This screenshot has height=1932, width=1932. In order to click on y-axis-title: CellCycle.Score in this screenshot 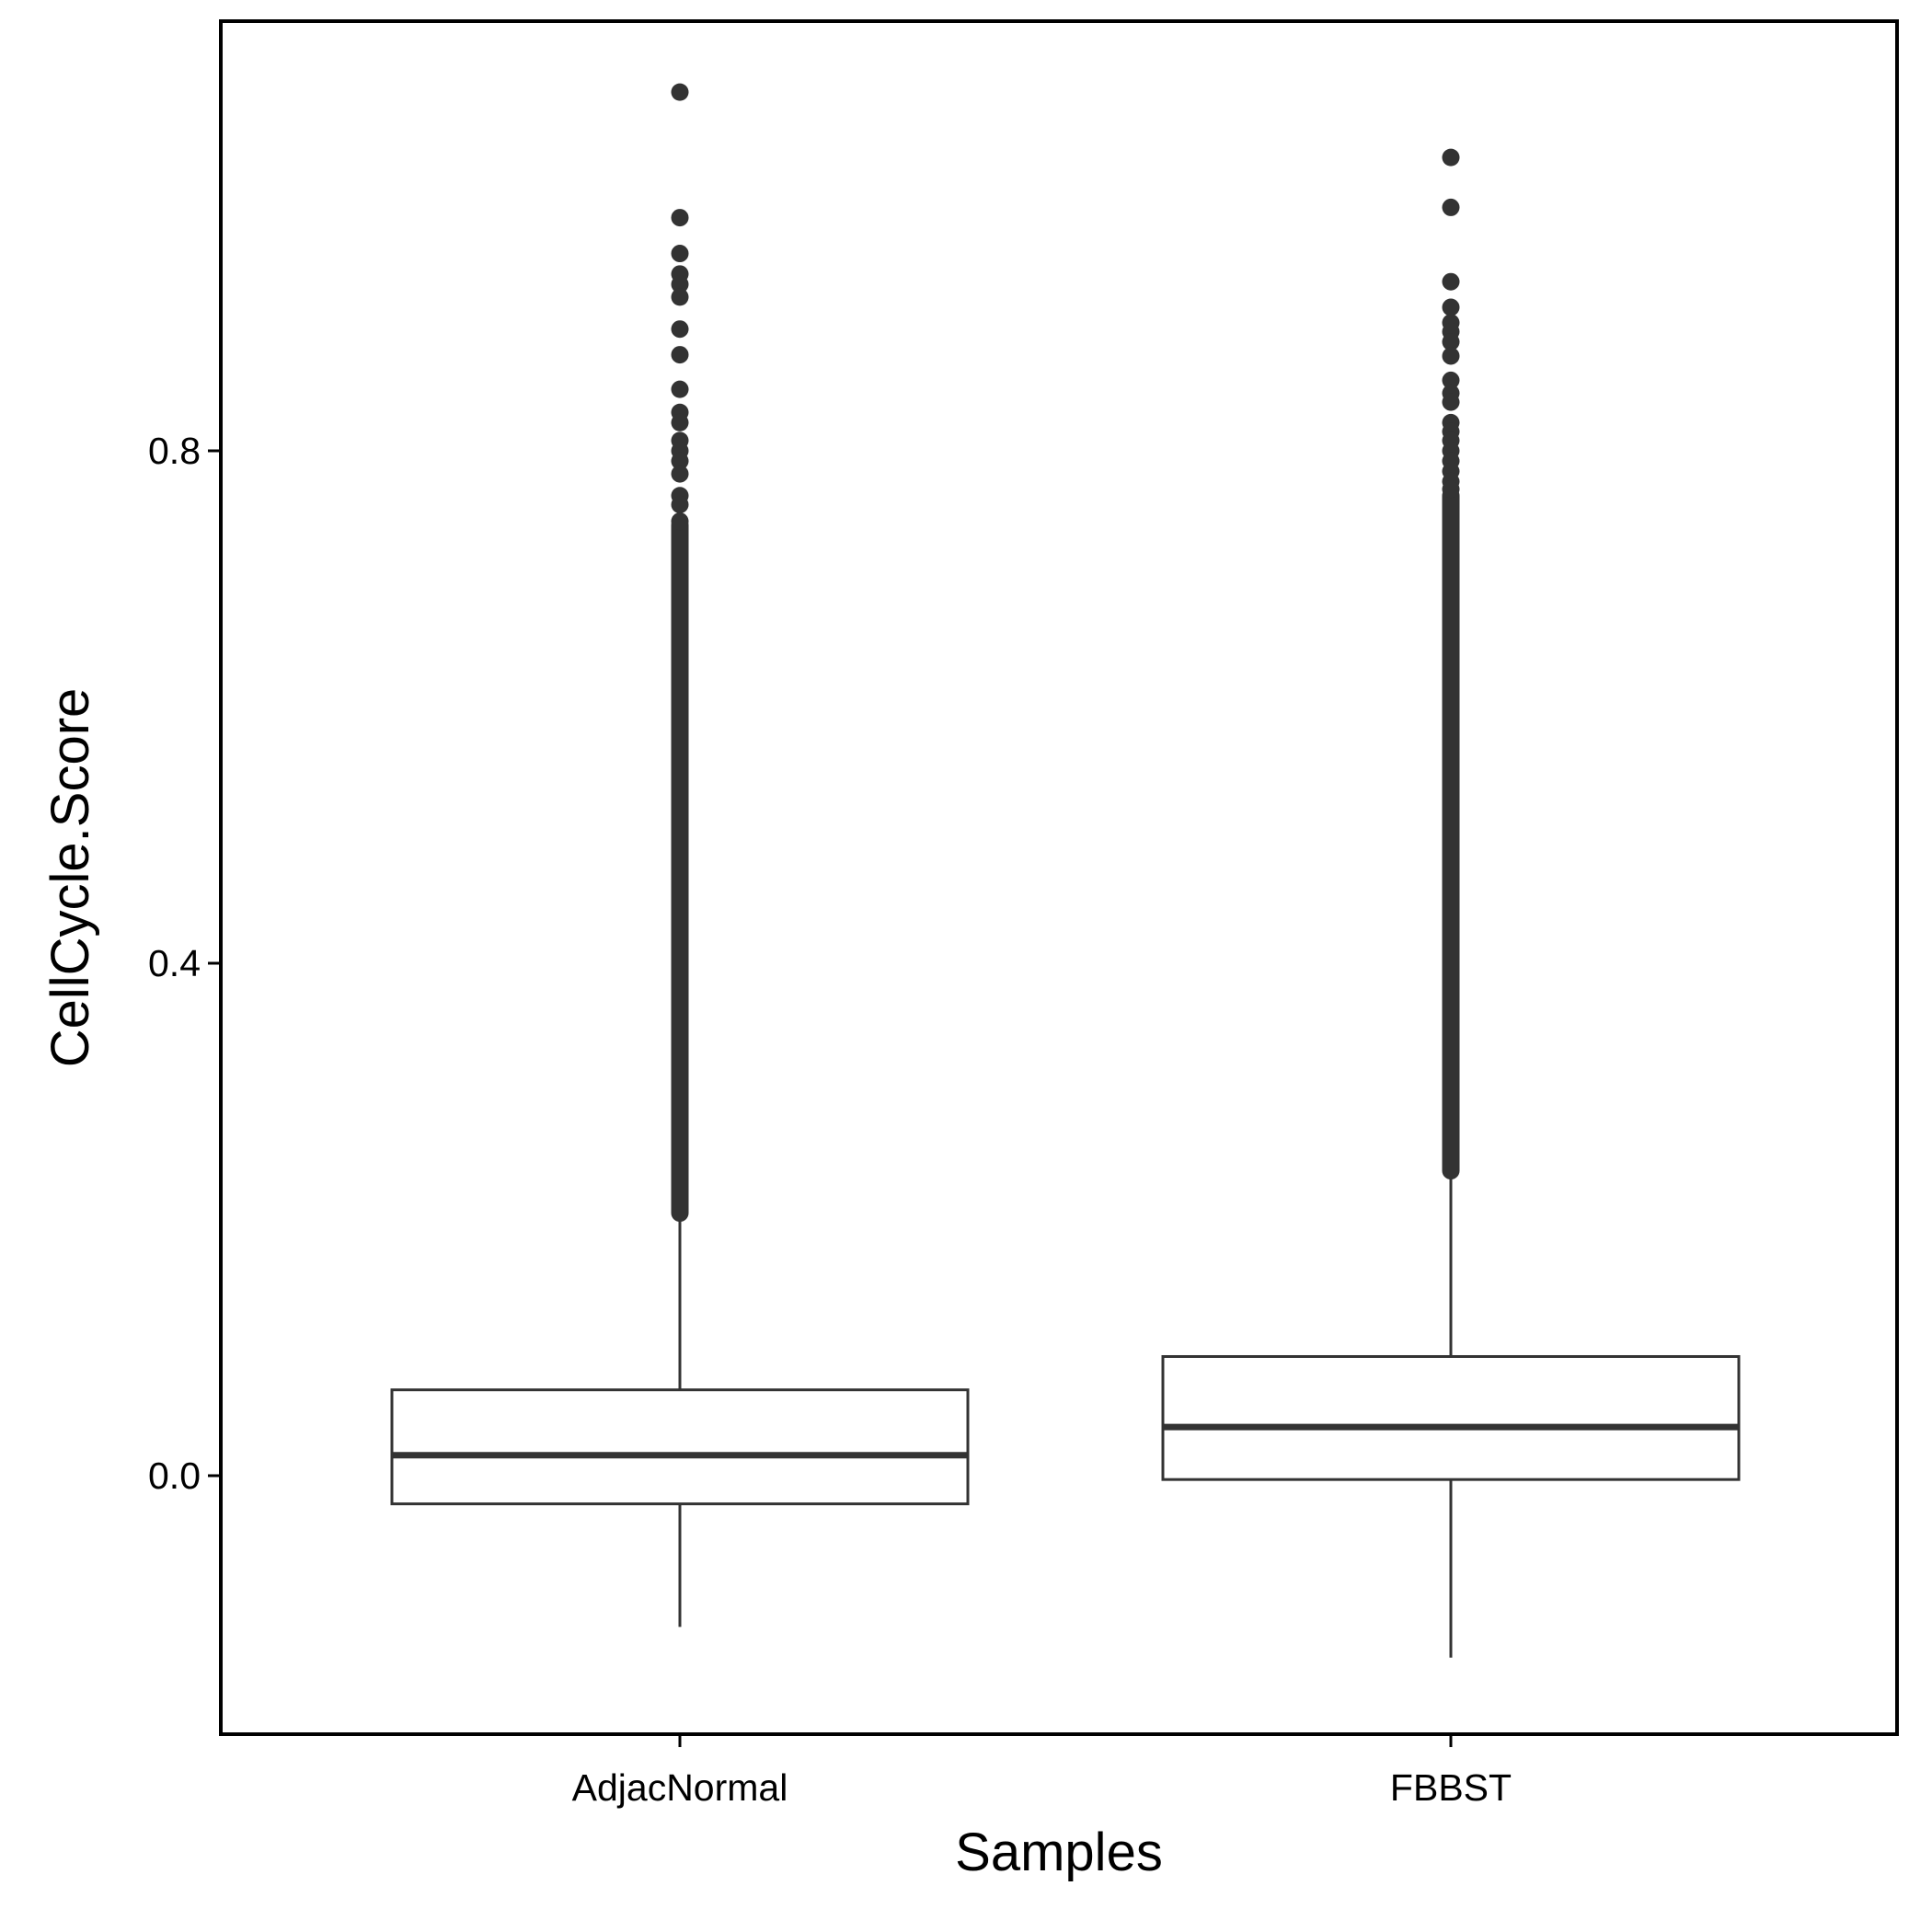, I will do `click(70, 878)`.